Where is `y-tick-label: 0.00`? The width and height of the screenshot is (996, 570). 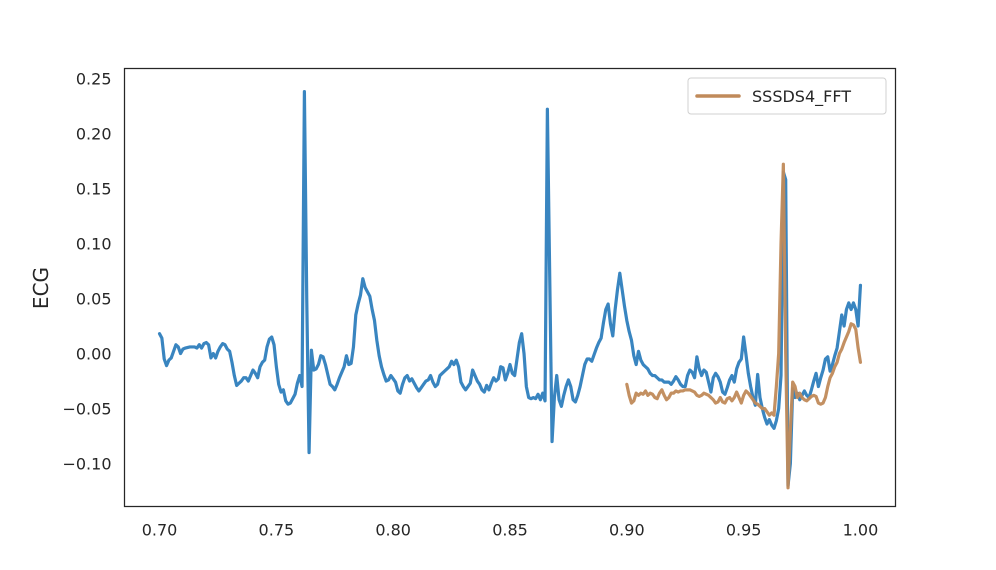
y-tick-label: 0.00 is located at coordinates (94, 354).